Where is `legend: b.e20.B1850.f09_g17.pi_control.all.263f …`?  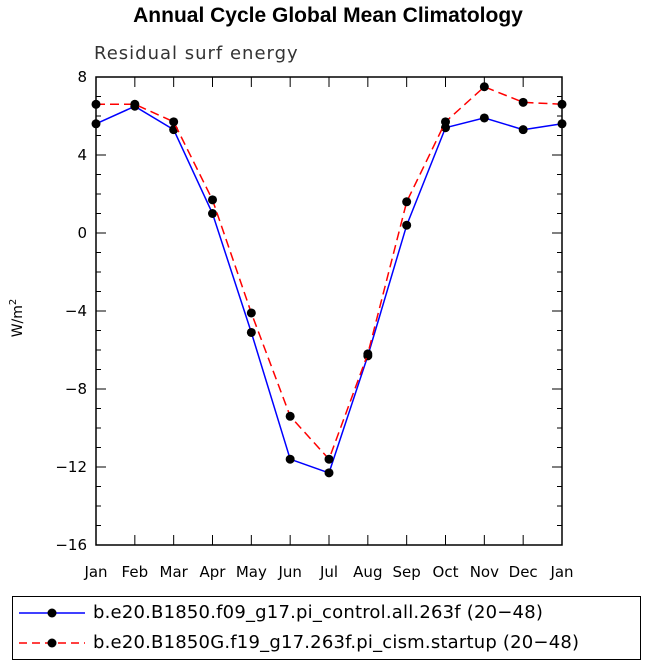
legend: b.e20.B1850.f09_g17.pi_control.all.263f … is located at coordinates (326, 628).